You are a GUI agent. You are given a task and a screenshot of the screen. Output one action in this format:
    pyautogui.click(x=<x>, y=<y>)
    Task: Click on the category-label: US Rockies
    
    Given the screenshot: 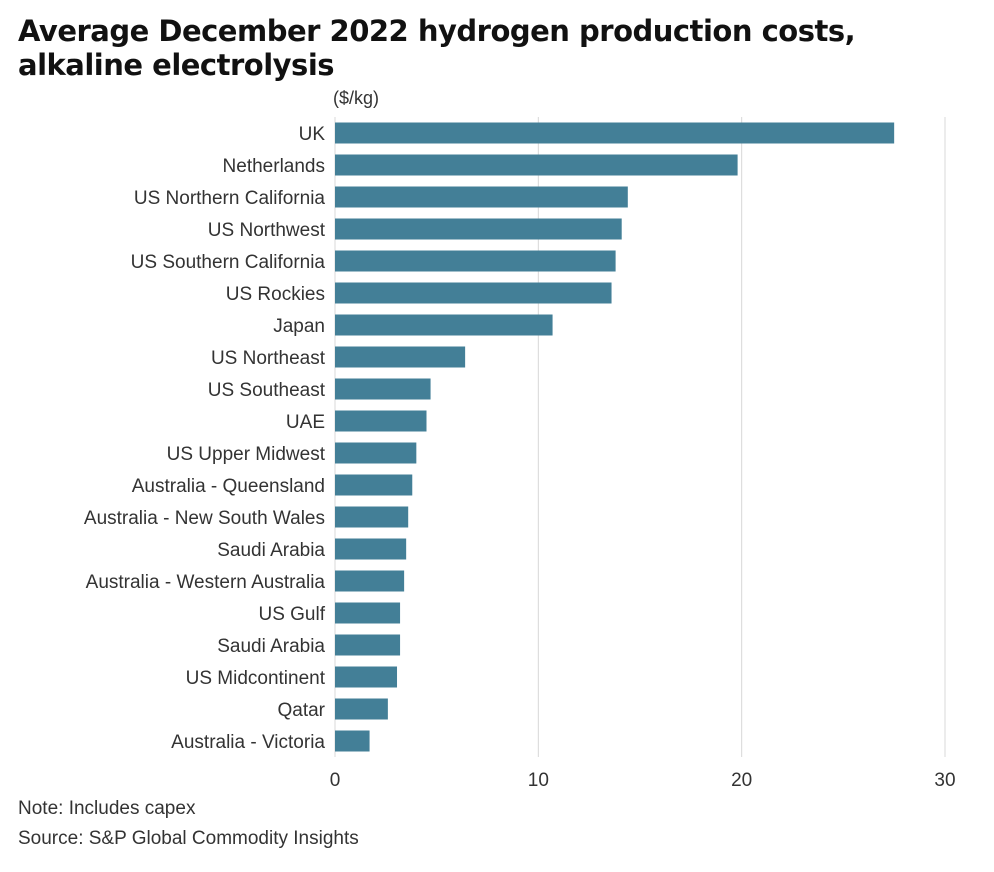 What is the action you would take?
    pyautogui.click(x=275, y=294)
    